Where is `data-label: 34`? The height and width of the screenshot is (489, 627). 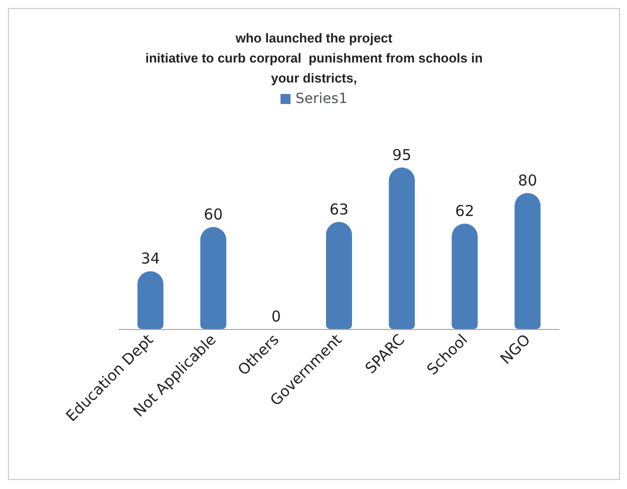 data-label: 34 is located at coordinates (150, 259).